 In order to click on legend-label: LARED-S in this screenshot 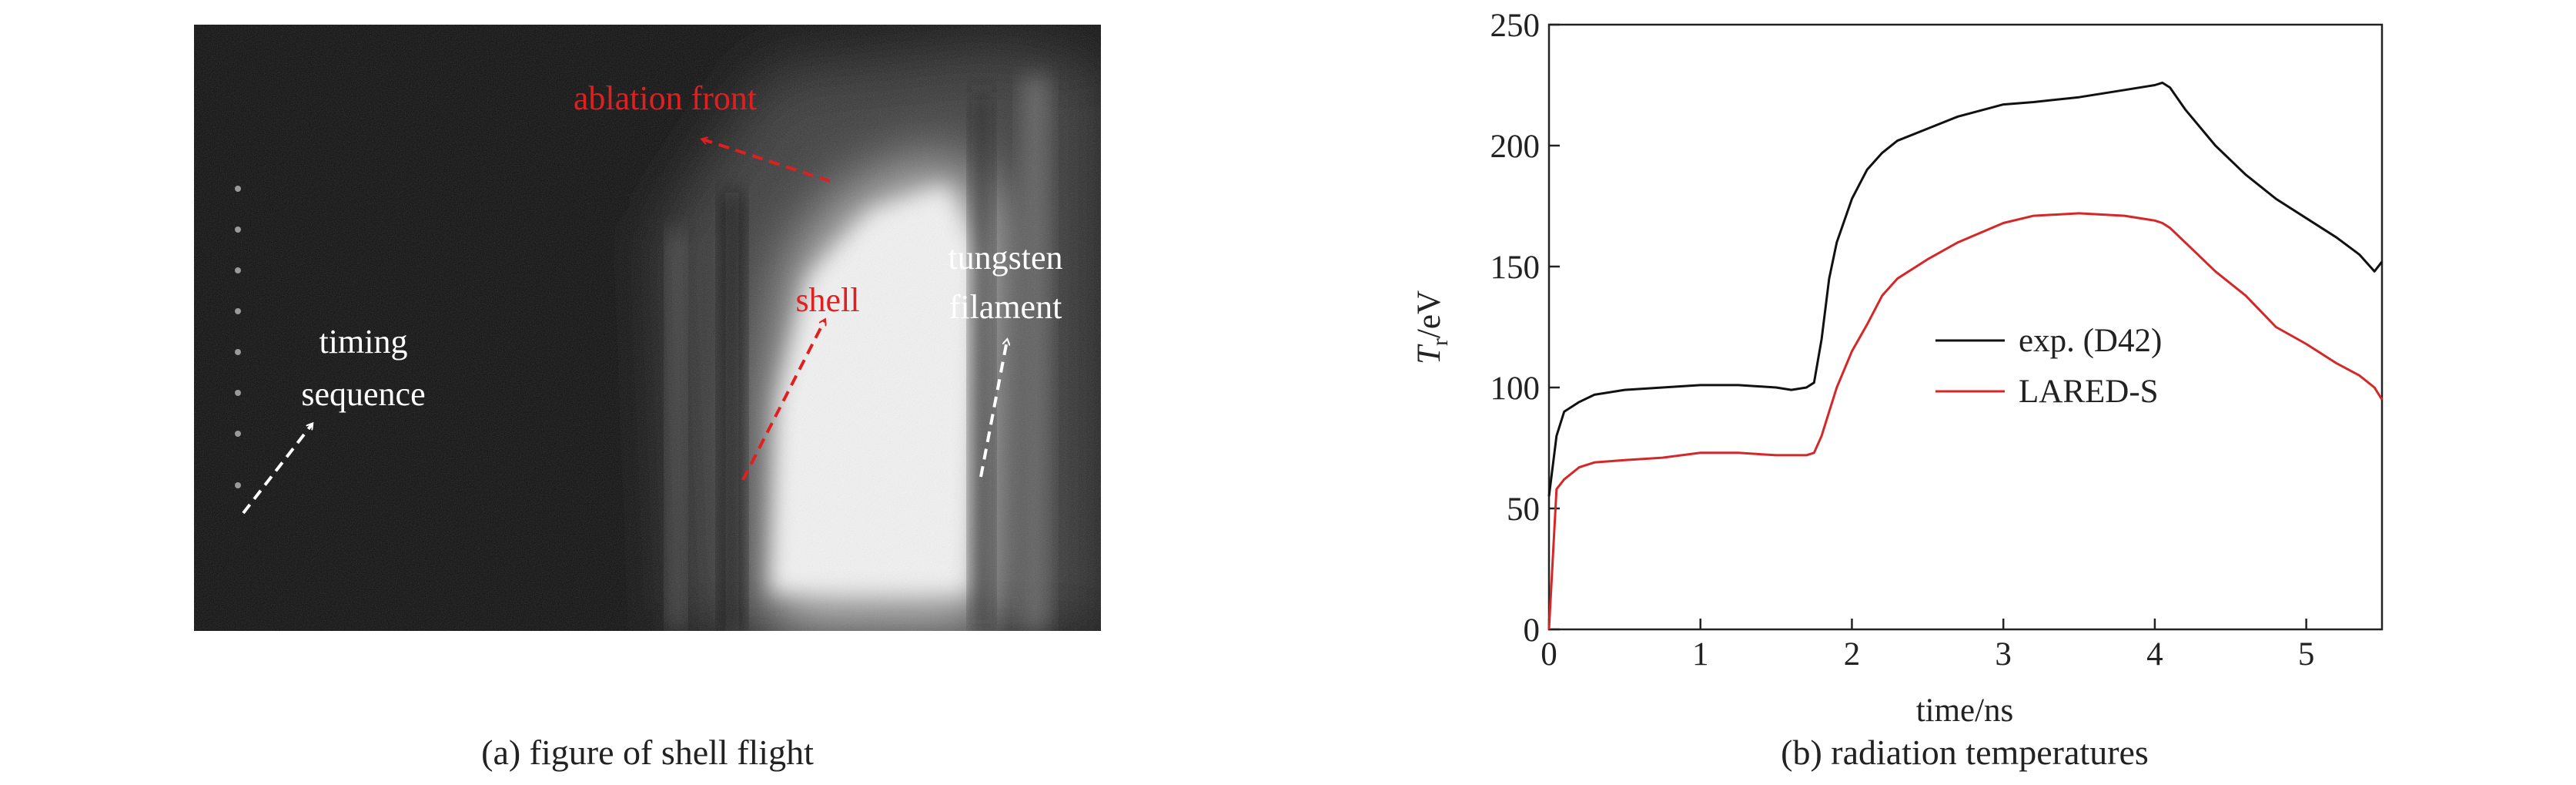, I will do `click(2089, 392)`.